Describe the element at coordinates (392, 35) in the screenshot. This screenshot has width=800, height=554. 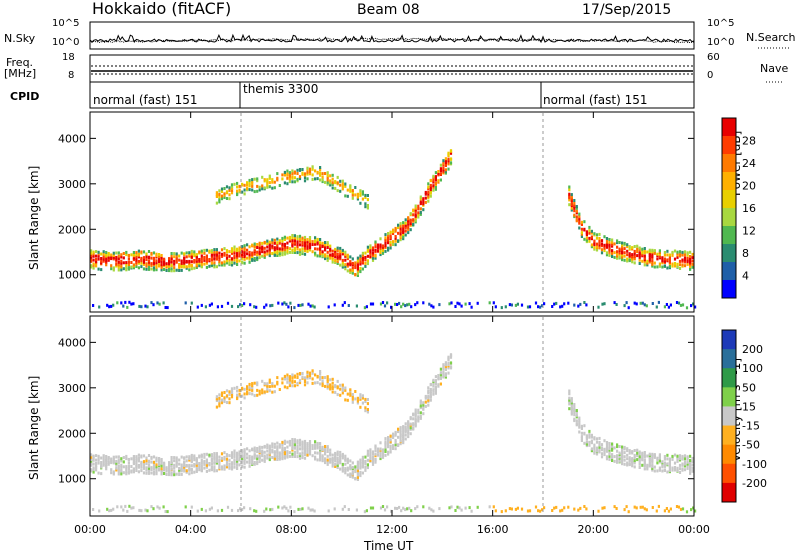
I see `nsky-panel-frame` at that location.